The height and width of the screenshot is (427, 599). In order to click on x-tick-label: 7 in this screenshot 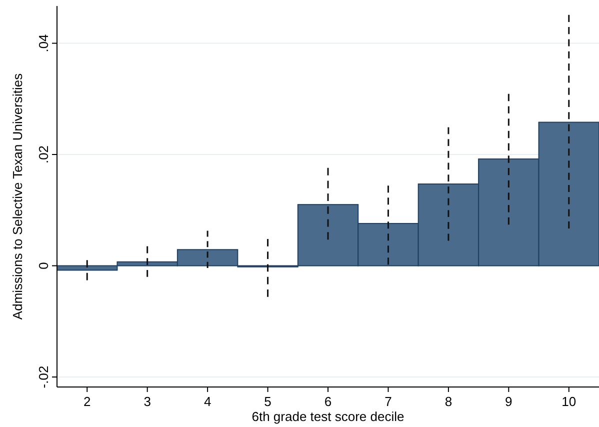, I will do `click(388, 401)`.